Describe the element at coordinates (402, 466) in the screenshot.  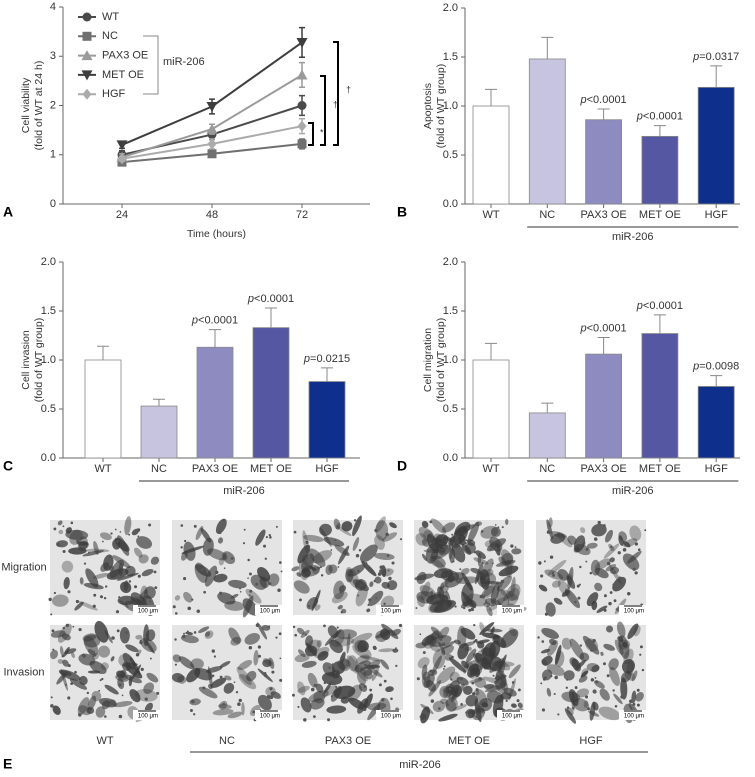
I see `panel-label: D` at that location.